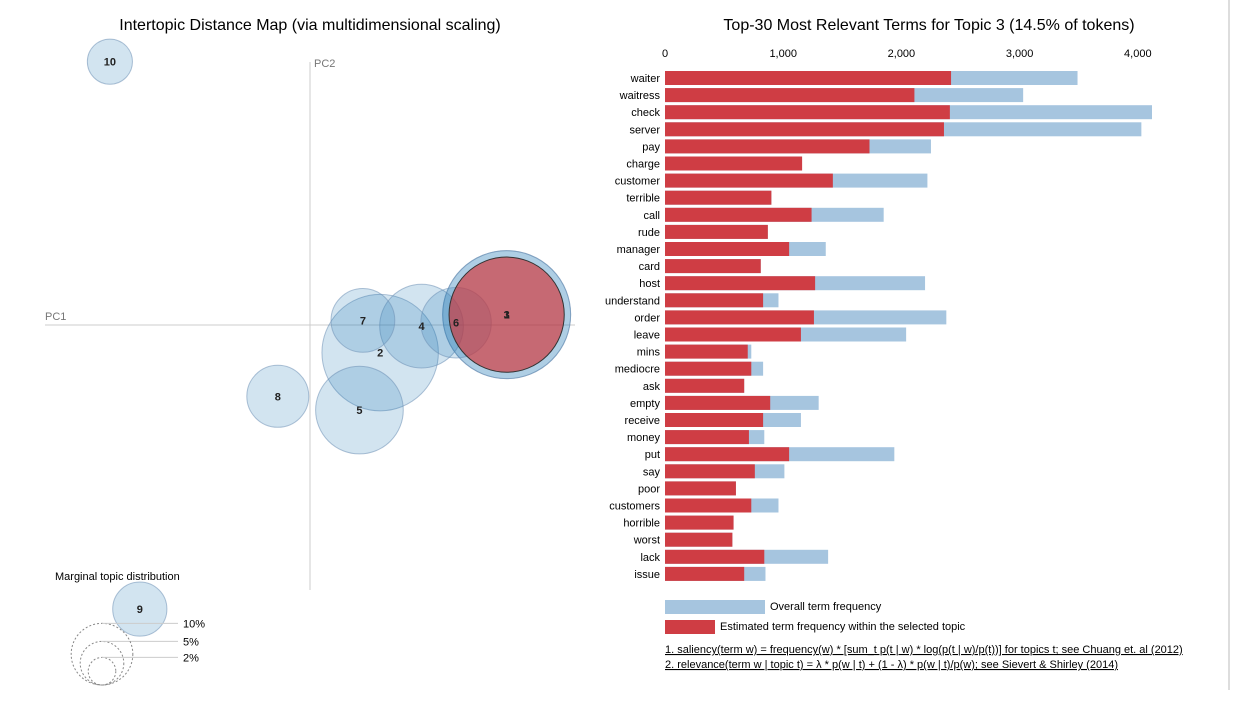  What do you see at coordinates (727, 249) in the screenshot?
I see `topic-bar-manager` at bounding box center [727, 249].